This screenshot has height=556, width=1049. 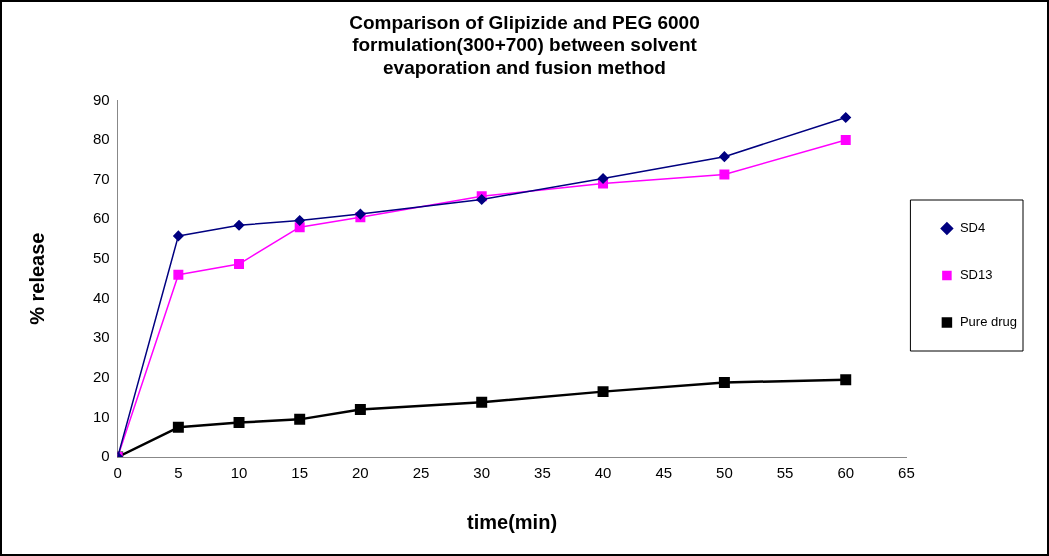 I want to click on x-tick-label: 60, so click(x=846, y=473).